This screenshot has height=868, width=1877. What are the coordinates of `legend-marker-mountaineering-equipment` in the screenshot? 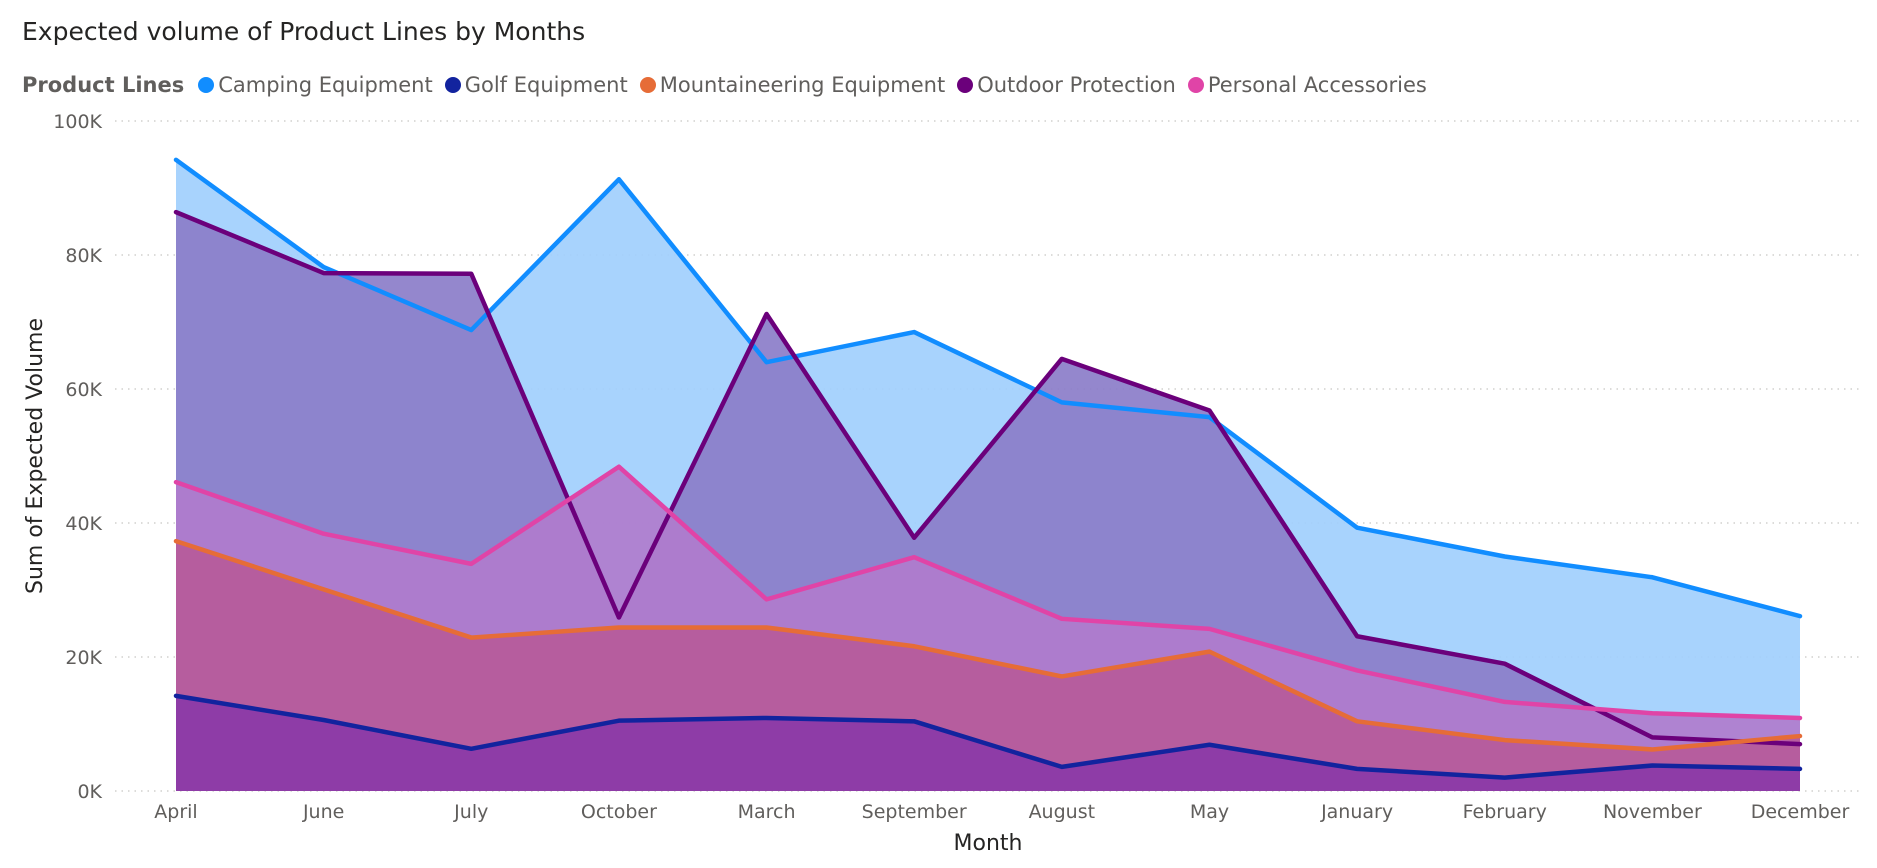 It's located at (647, 85).